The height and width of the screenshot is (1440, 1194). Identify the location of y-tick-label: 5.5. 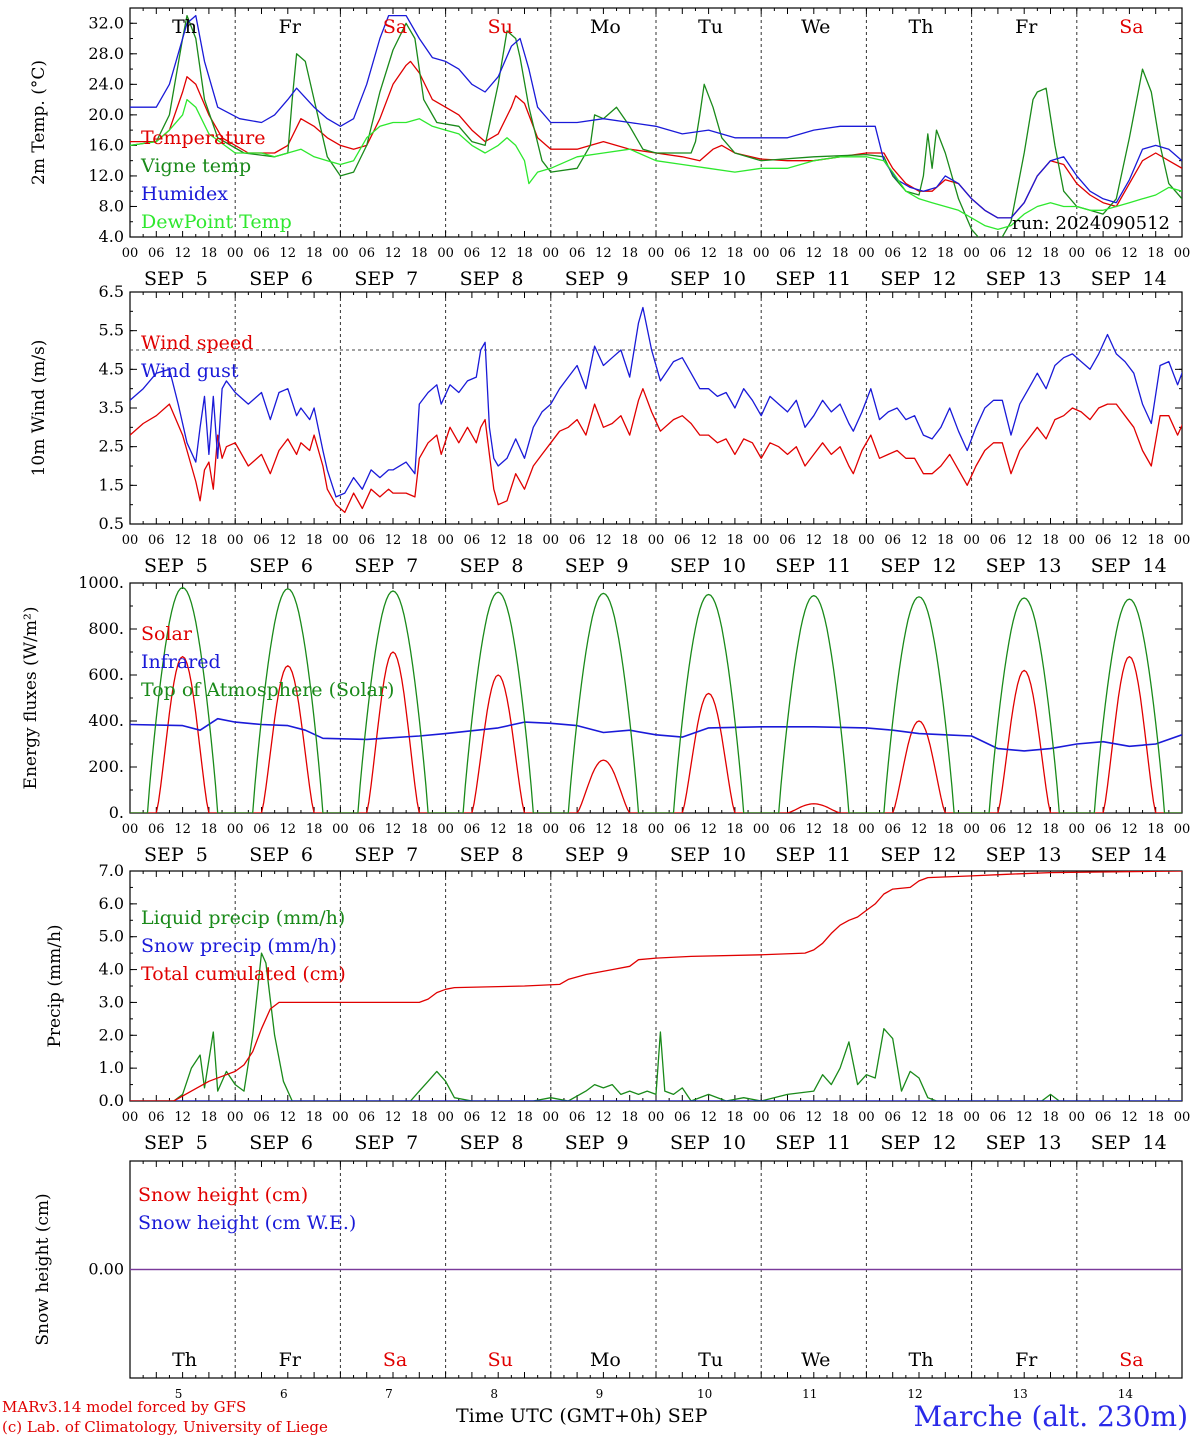
(111, 330).